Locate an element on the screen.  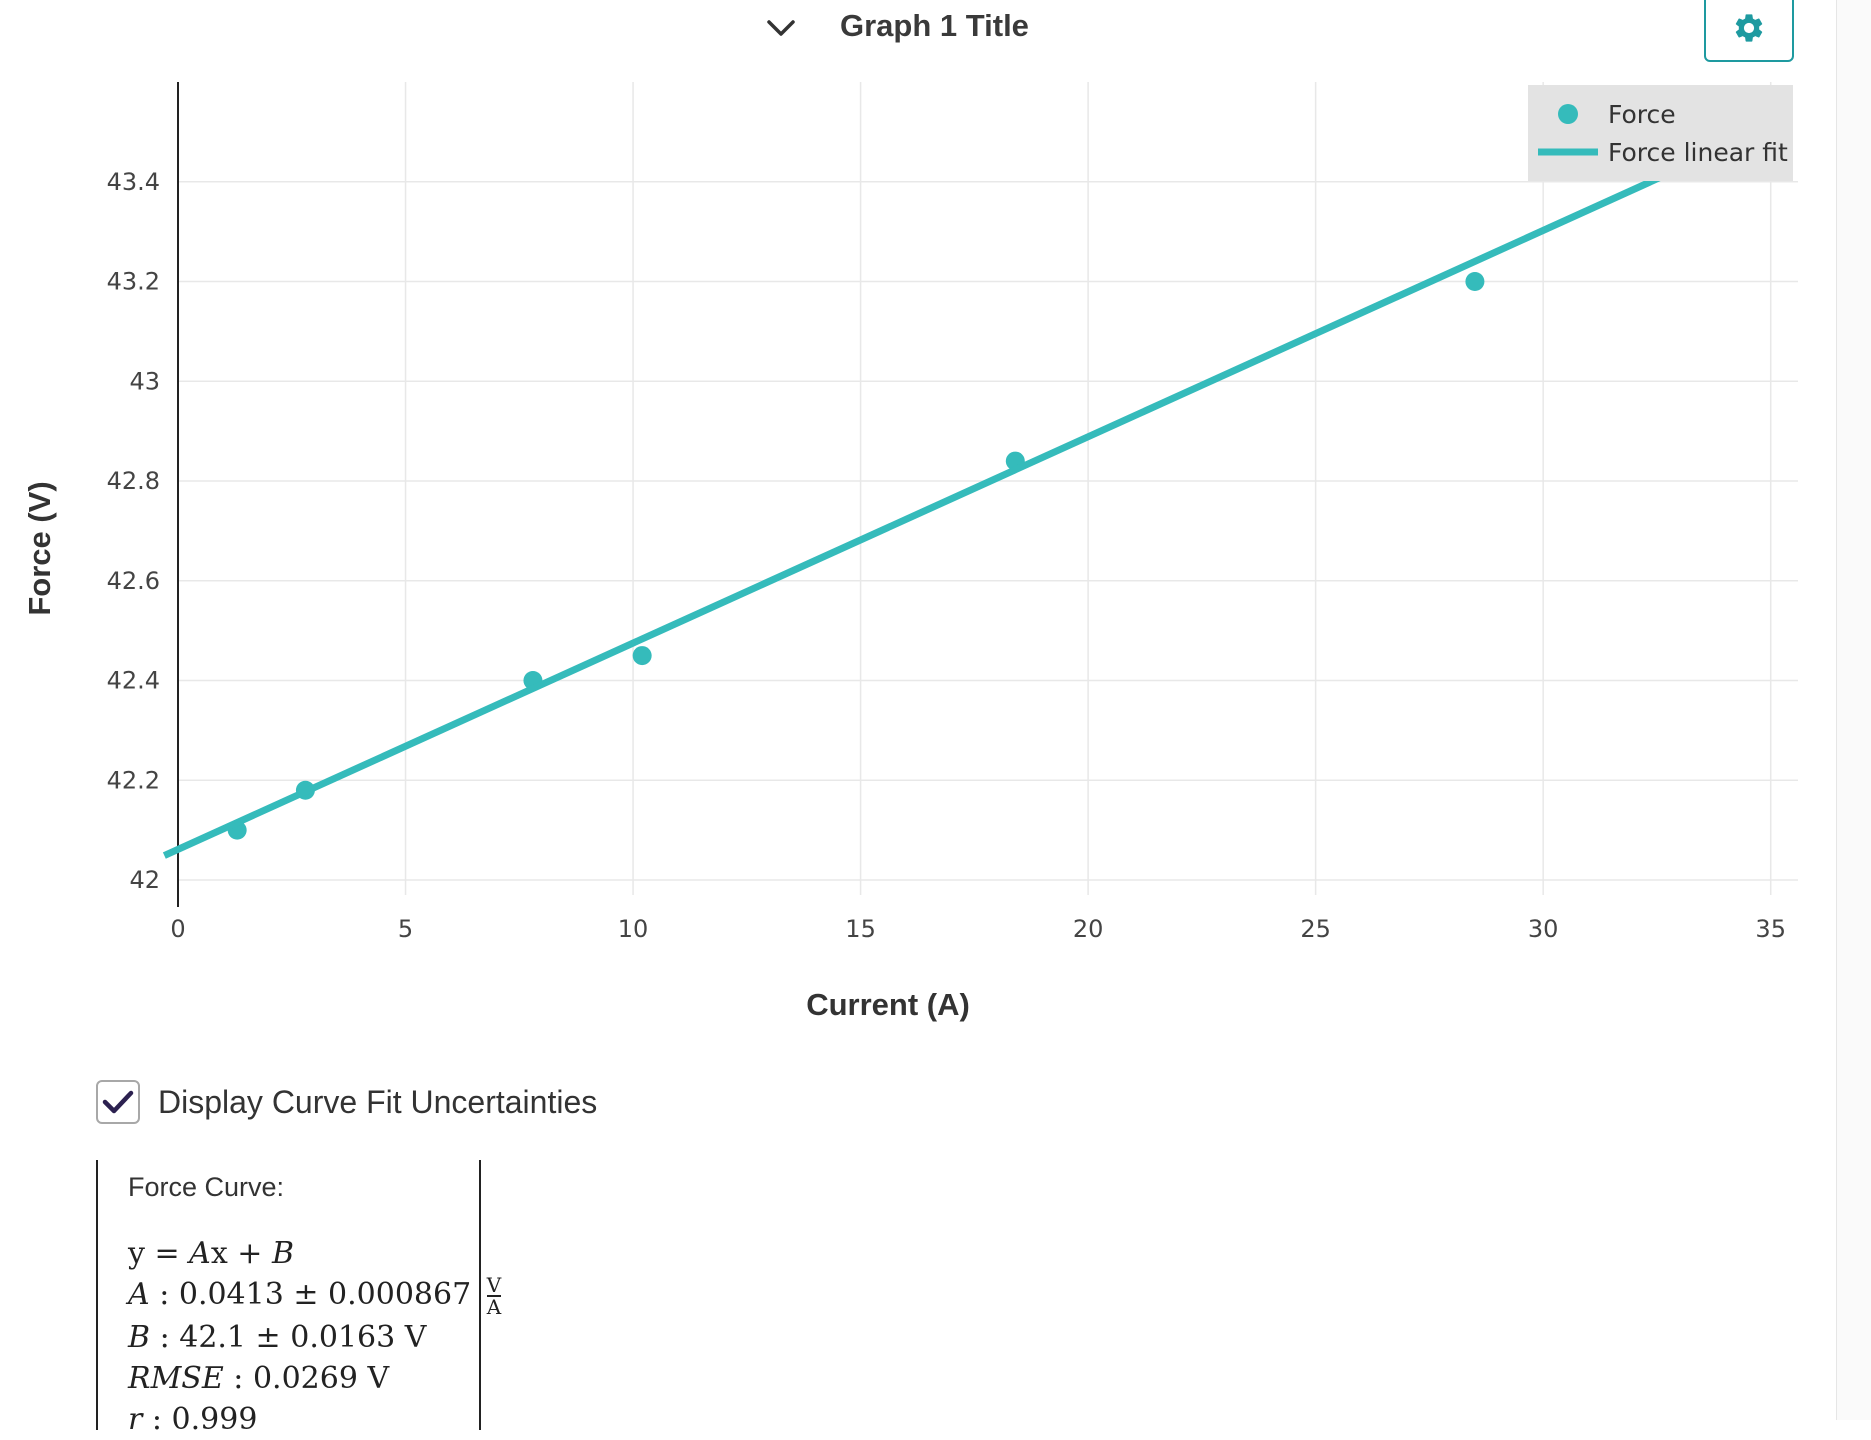
y-tick-label: 43.2 is located at coordinates (133, 282).